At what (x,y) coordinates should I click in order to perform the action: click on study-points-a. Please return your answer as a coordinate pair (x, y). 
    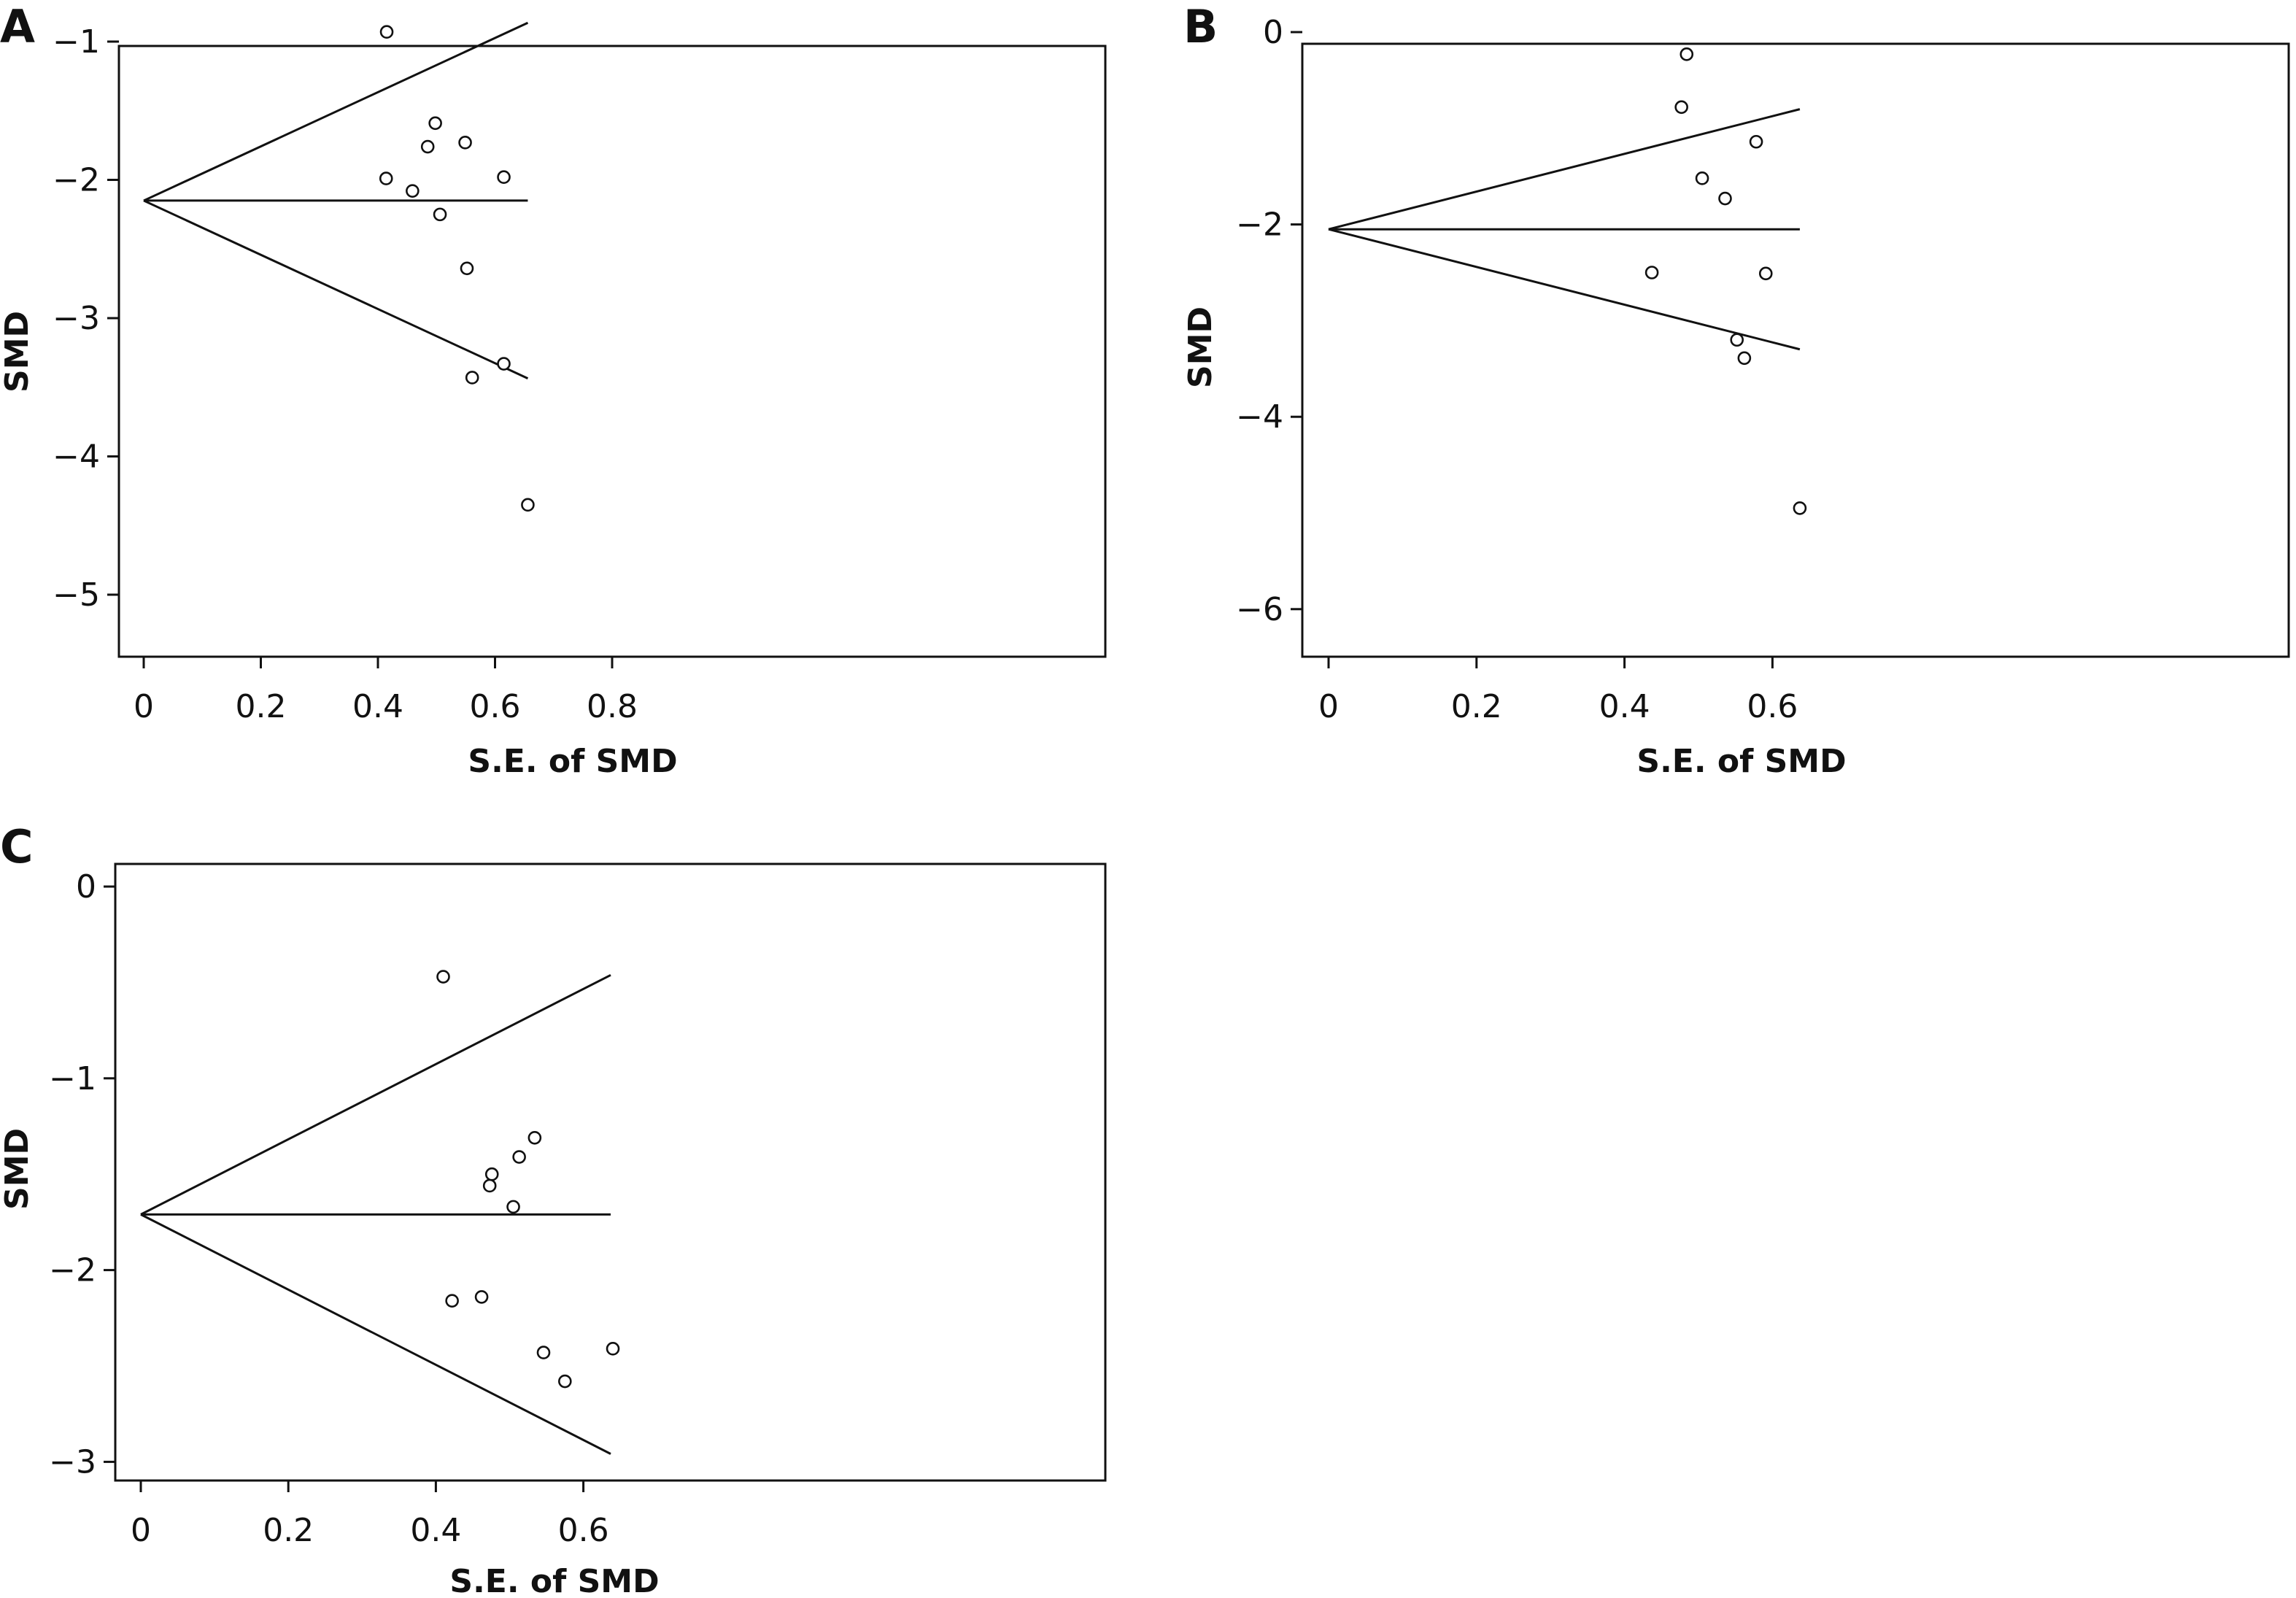
    Looking at the image, I should click on (457, 269).